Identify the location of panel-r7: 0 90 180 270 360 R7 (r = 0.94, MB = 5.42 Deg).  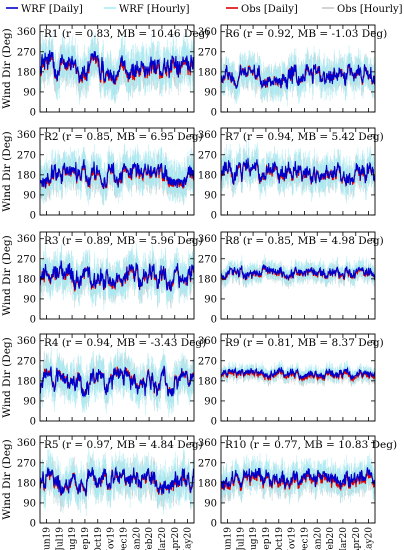
(291, 174).